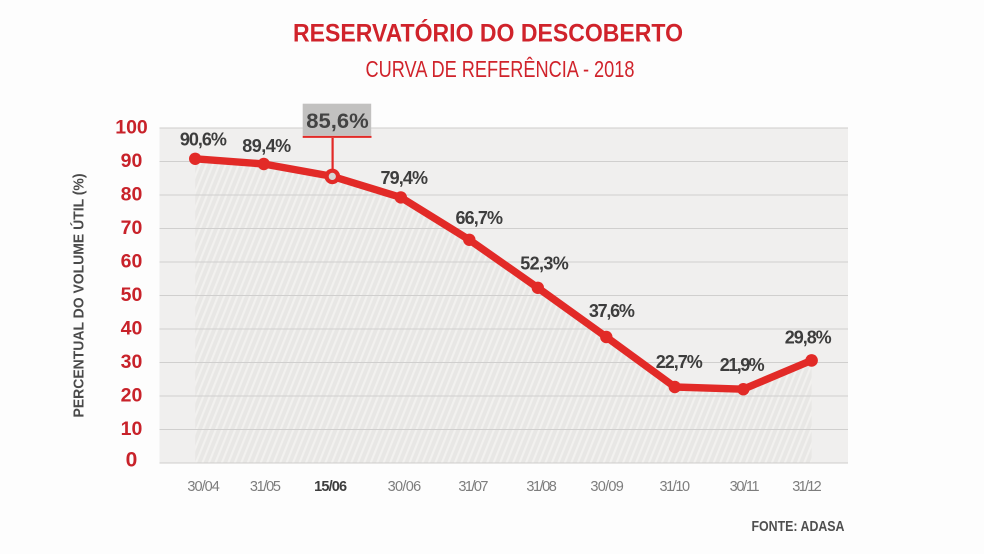 The height and width of the screenshot is (554, 984). Describe the element at coordinates (798, 526) in the screenshot. I see `svg-text: FONTE: ADASA` at that location.